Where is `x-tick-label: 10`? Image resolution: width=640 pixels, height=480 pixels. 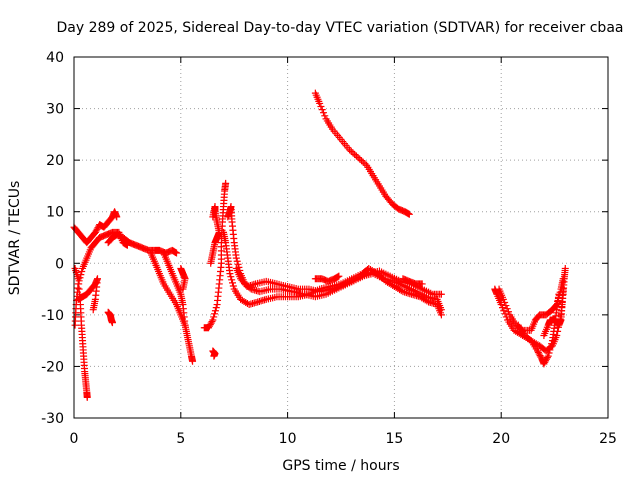 x-tick-label: 10 is located at coordinates (288, 439).